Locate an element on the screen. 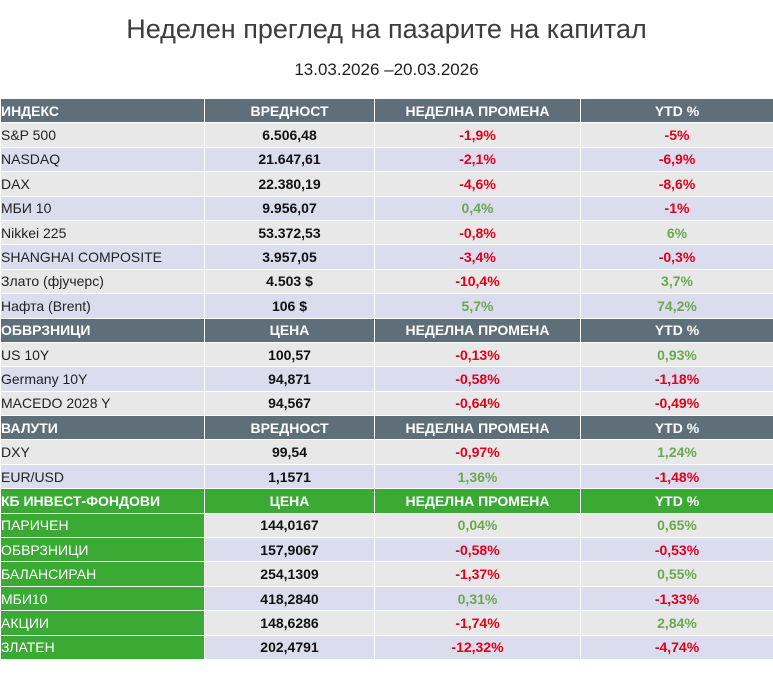  table-row: МБИ 10 9.956,07 0,4% -1% is located at coordinates (386, 208).